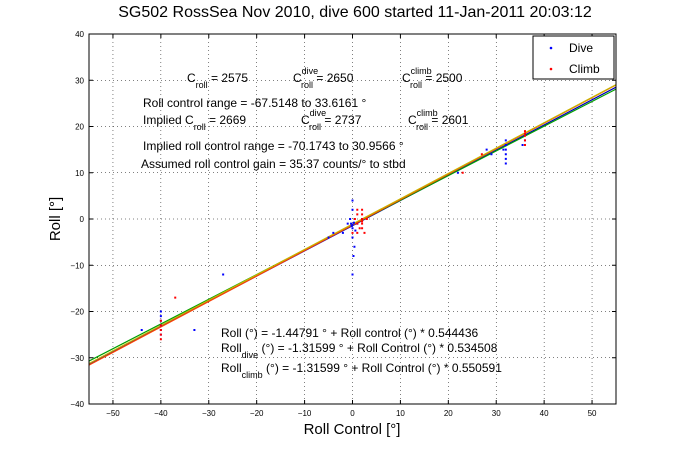  Describe the element at coordinates (77, 265) in the screenshot. I see `y-tick-label: −10` at that location.